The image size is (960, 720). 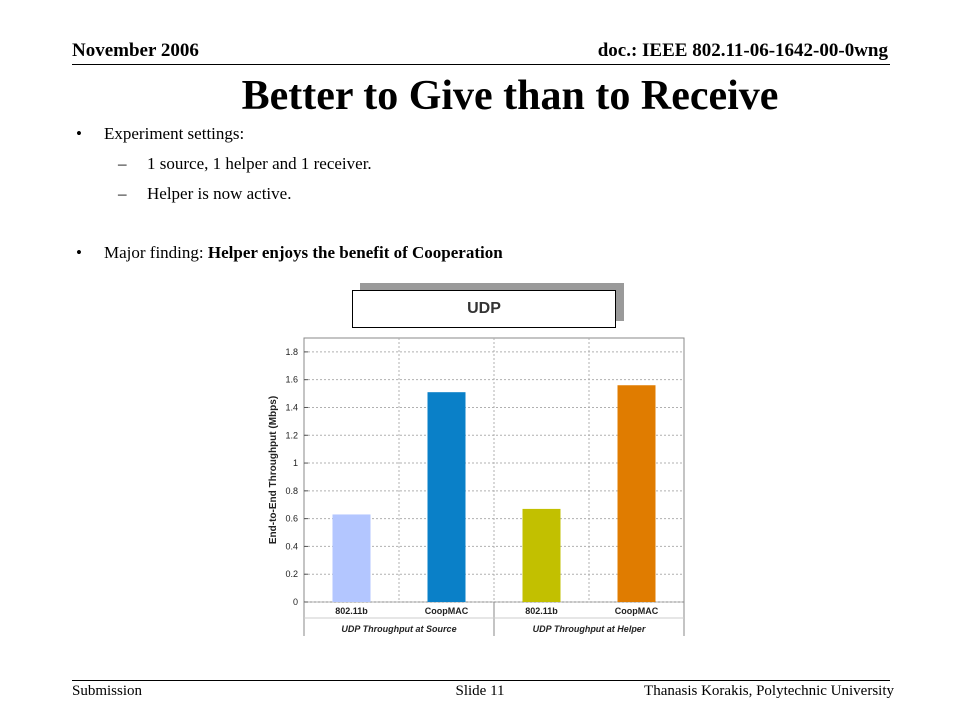 What do you see at coordinates (174, 133) in the screenshot?
I see `bullet-settings: Experiment settings:` at bounding box center [174, 133].